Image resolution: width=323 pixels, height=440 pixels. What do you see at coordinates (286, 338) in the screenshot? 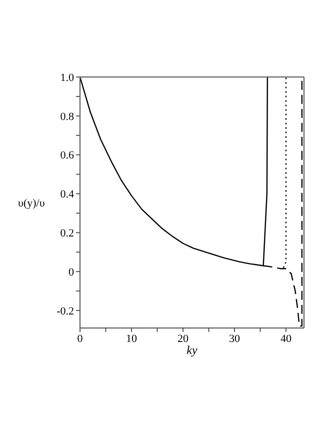
I see `x-tick-label: 40` at bounding box center [286, 338].